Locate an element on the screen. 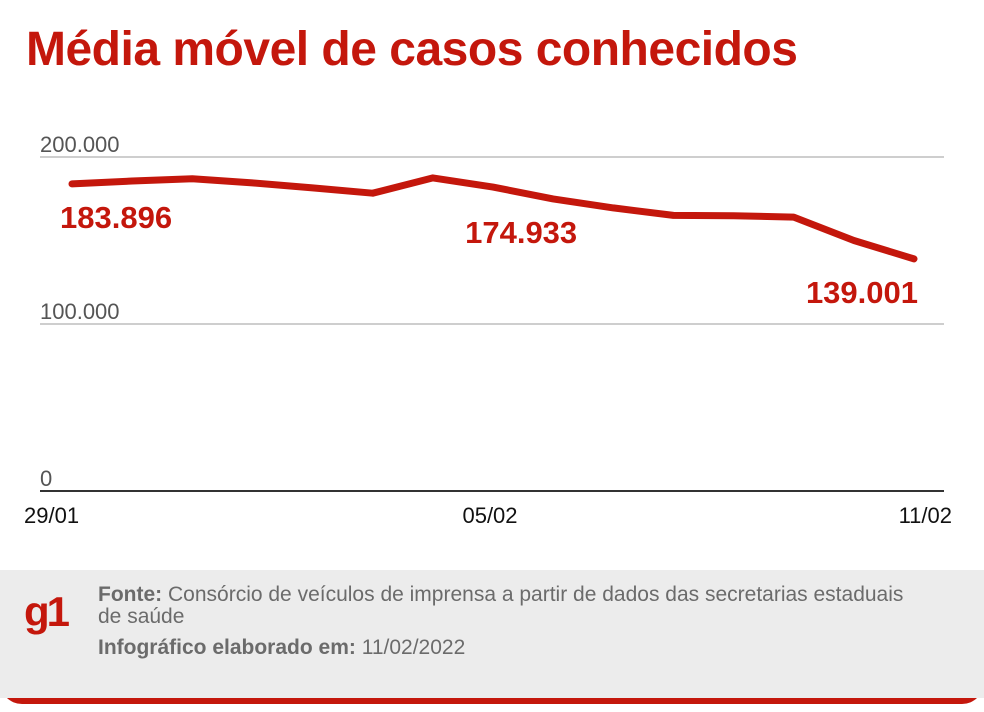 Image resolution: width=984 pixels, height=712 pixels. y-tick-label: 100.000 is located at coordinates (80, 311).